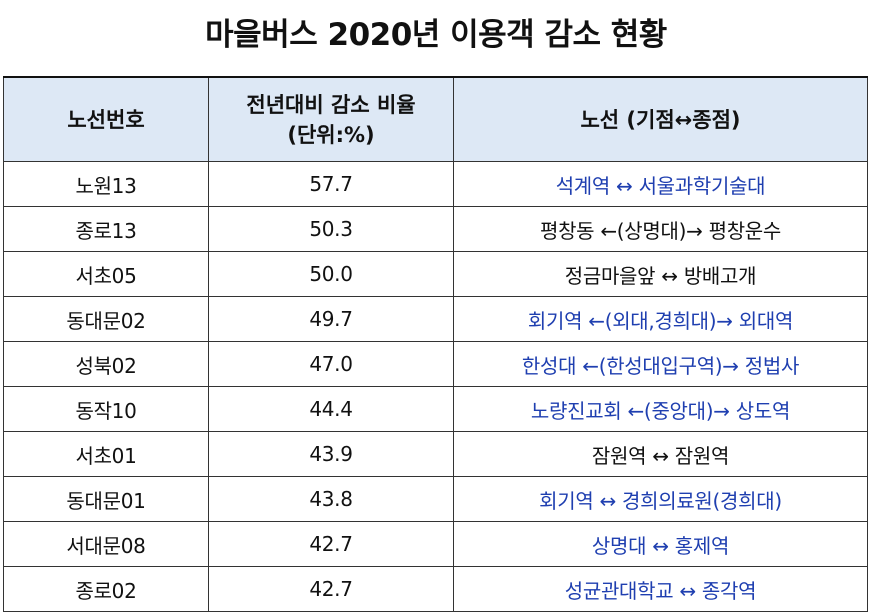 The image size is (872, 615). I want to click on route-number-cell: 동대문01, so click(106, 499).